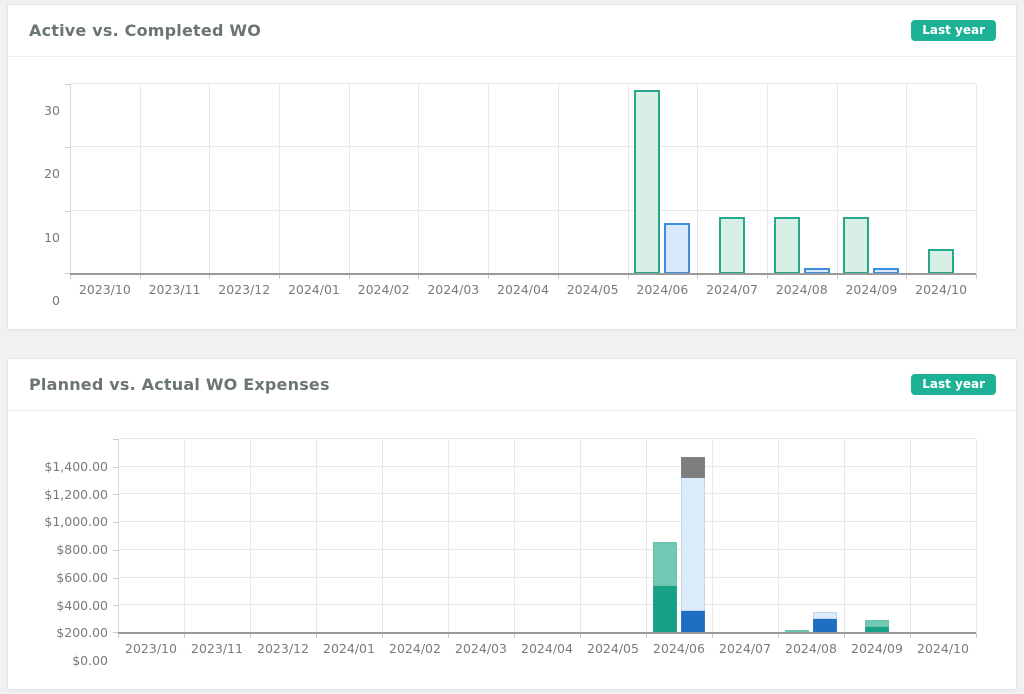 Image resolution: width=1024 pixels, height=694 pixels. Describe the element at coordinates (82, 605) in the screenshot. I see `y-tick-label: $400.00` at that location.